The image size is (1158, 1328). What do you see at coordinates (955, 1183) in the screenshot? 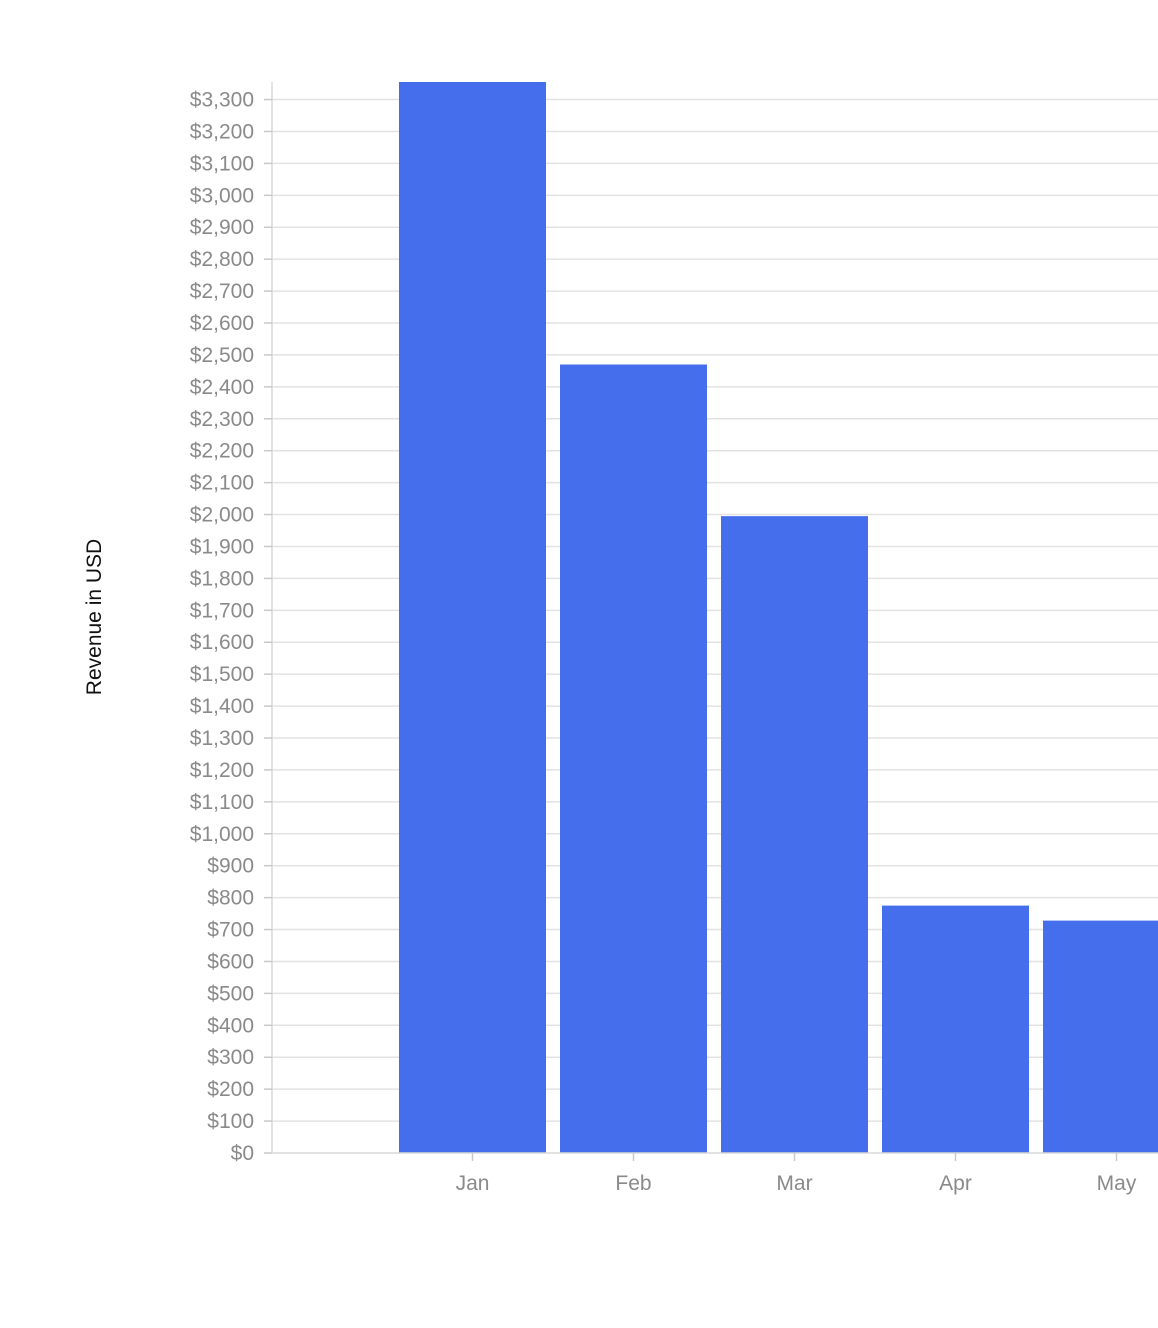
I see `x-tick-label: Apr` at bounding box center [955, 1183].